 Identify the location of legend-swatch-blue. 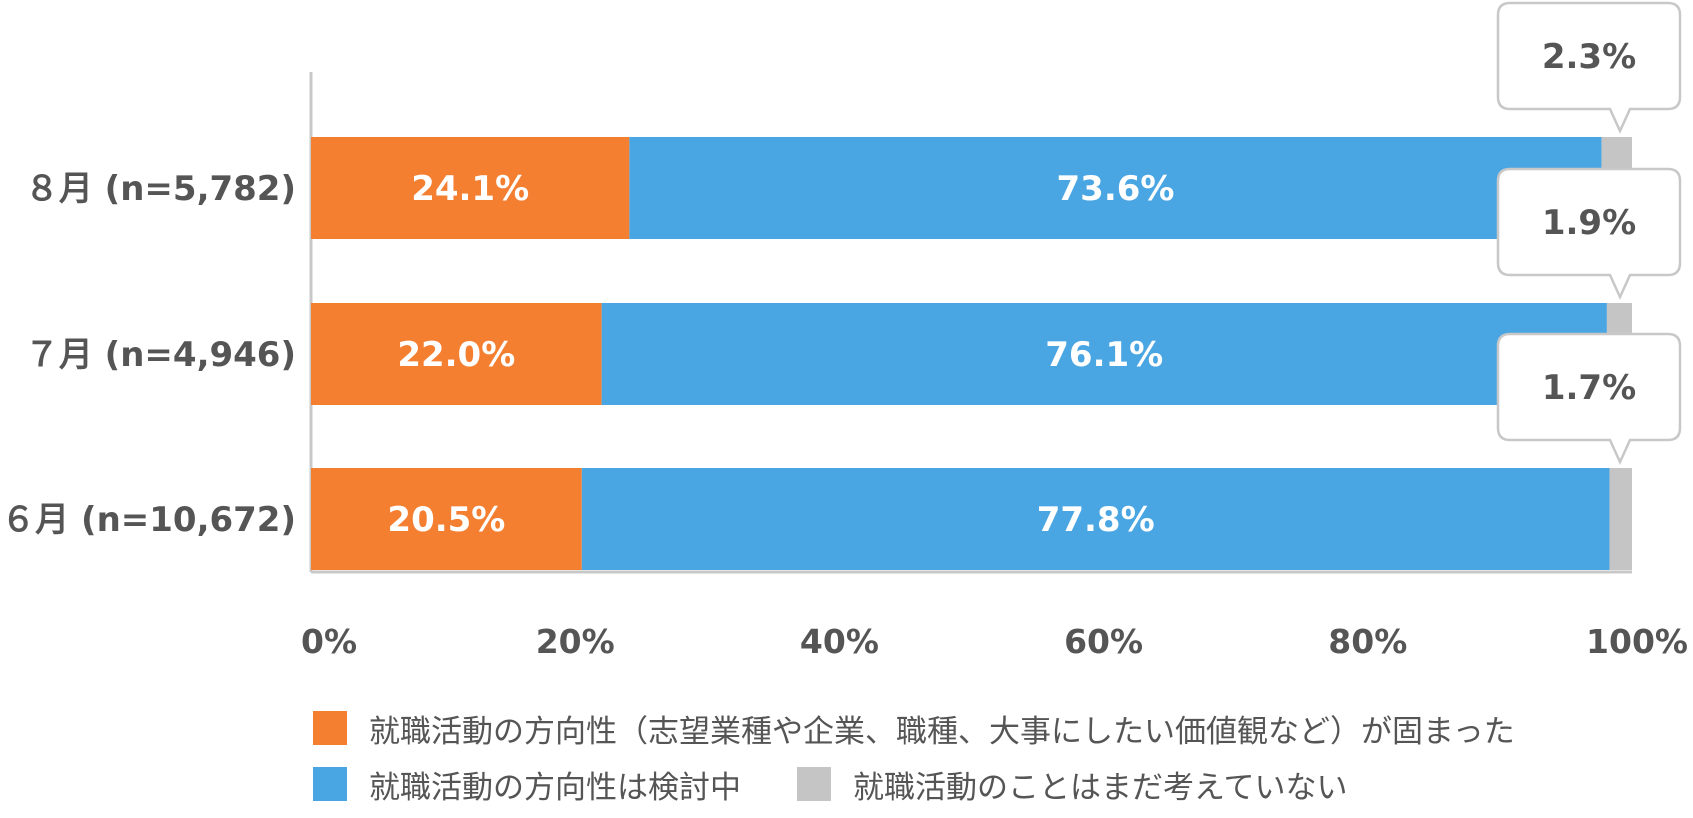
(330, 784).